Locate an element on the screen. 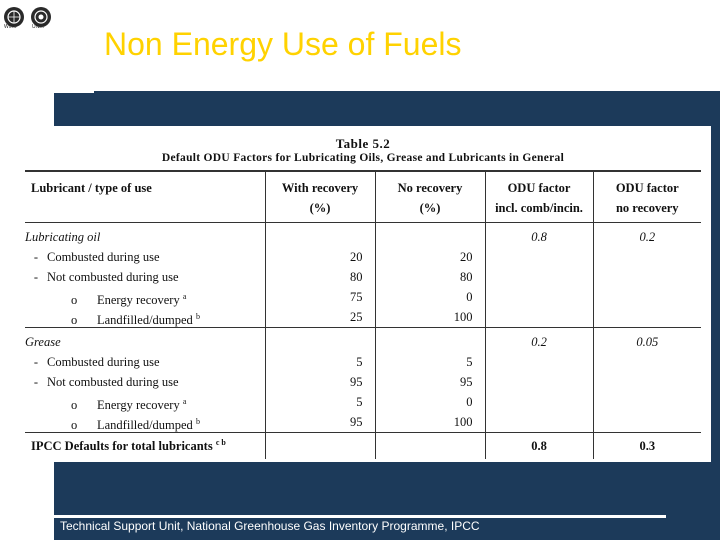 This screenshot has width=720, height=540. group-name: Grease is located at coordinates (43, 342).